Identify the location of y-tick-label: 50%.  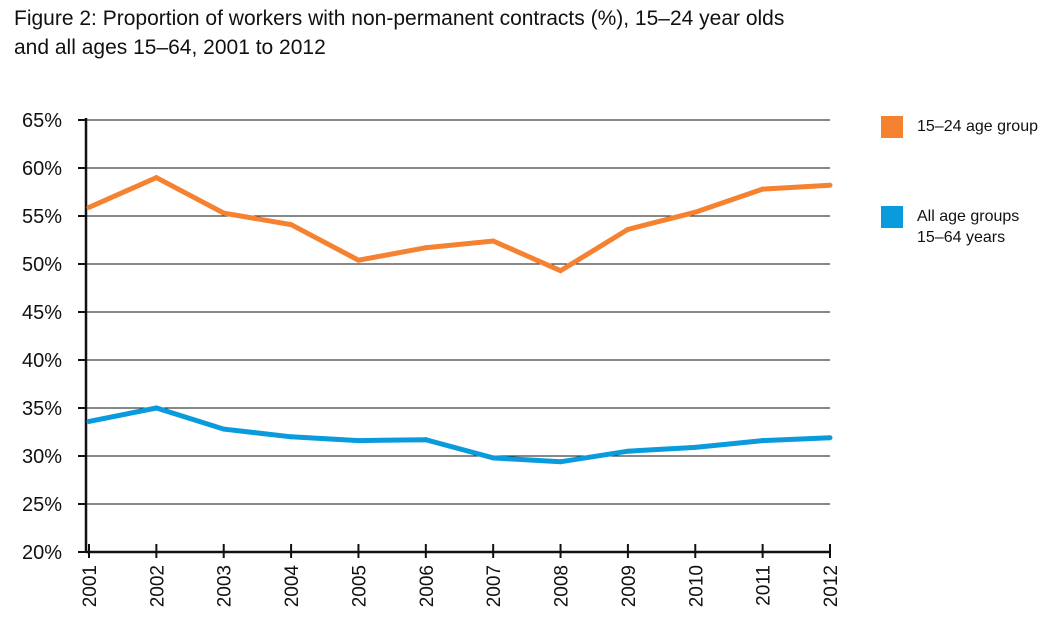
(42, 265).